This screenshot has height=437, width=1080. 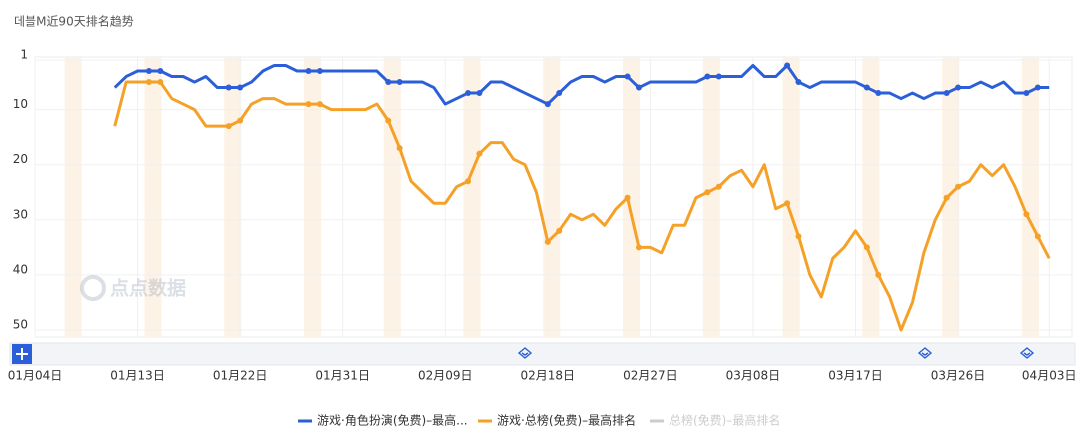 What do you see at coordinates (855, 376) in the screenshot?
I see `x-tick-label: 03月17日` at bounding box center [855, 376].